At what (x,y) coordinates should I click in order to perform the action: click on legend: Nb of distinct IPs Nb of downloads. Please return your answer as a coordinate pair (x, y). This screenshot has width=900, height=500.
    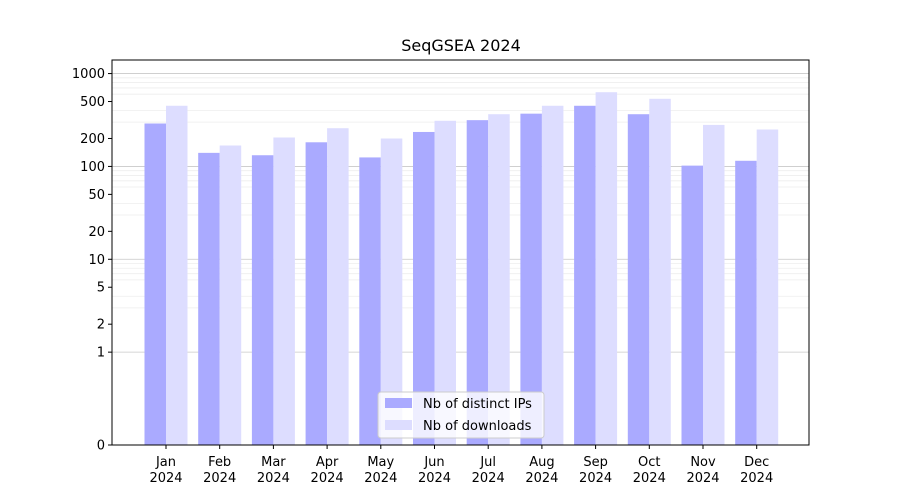
    Looking at the image, I should click on (461, 415).